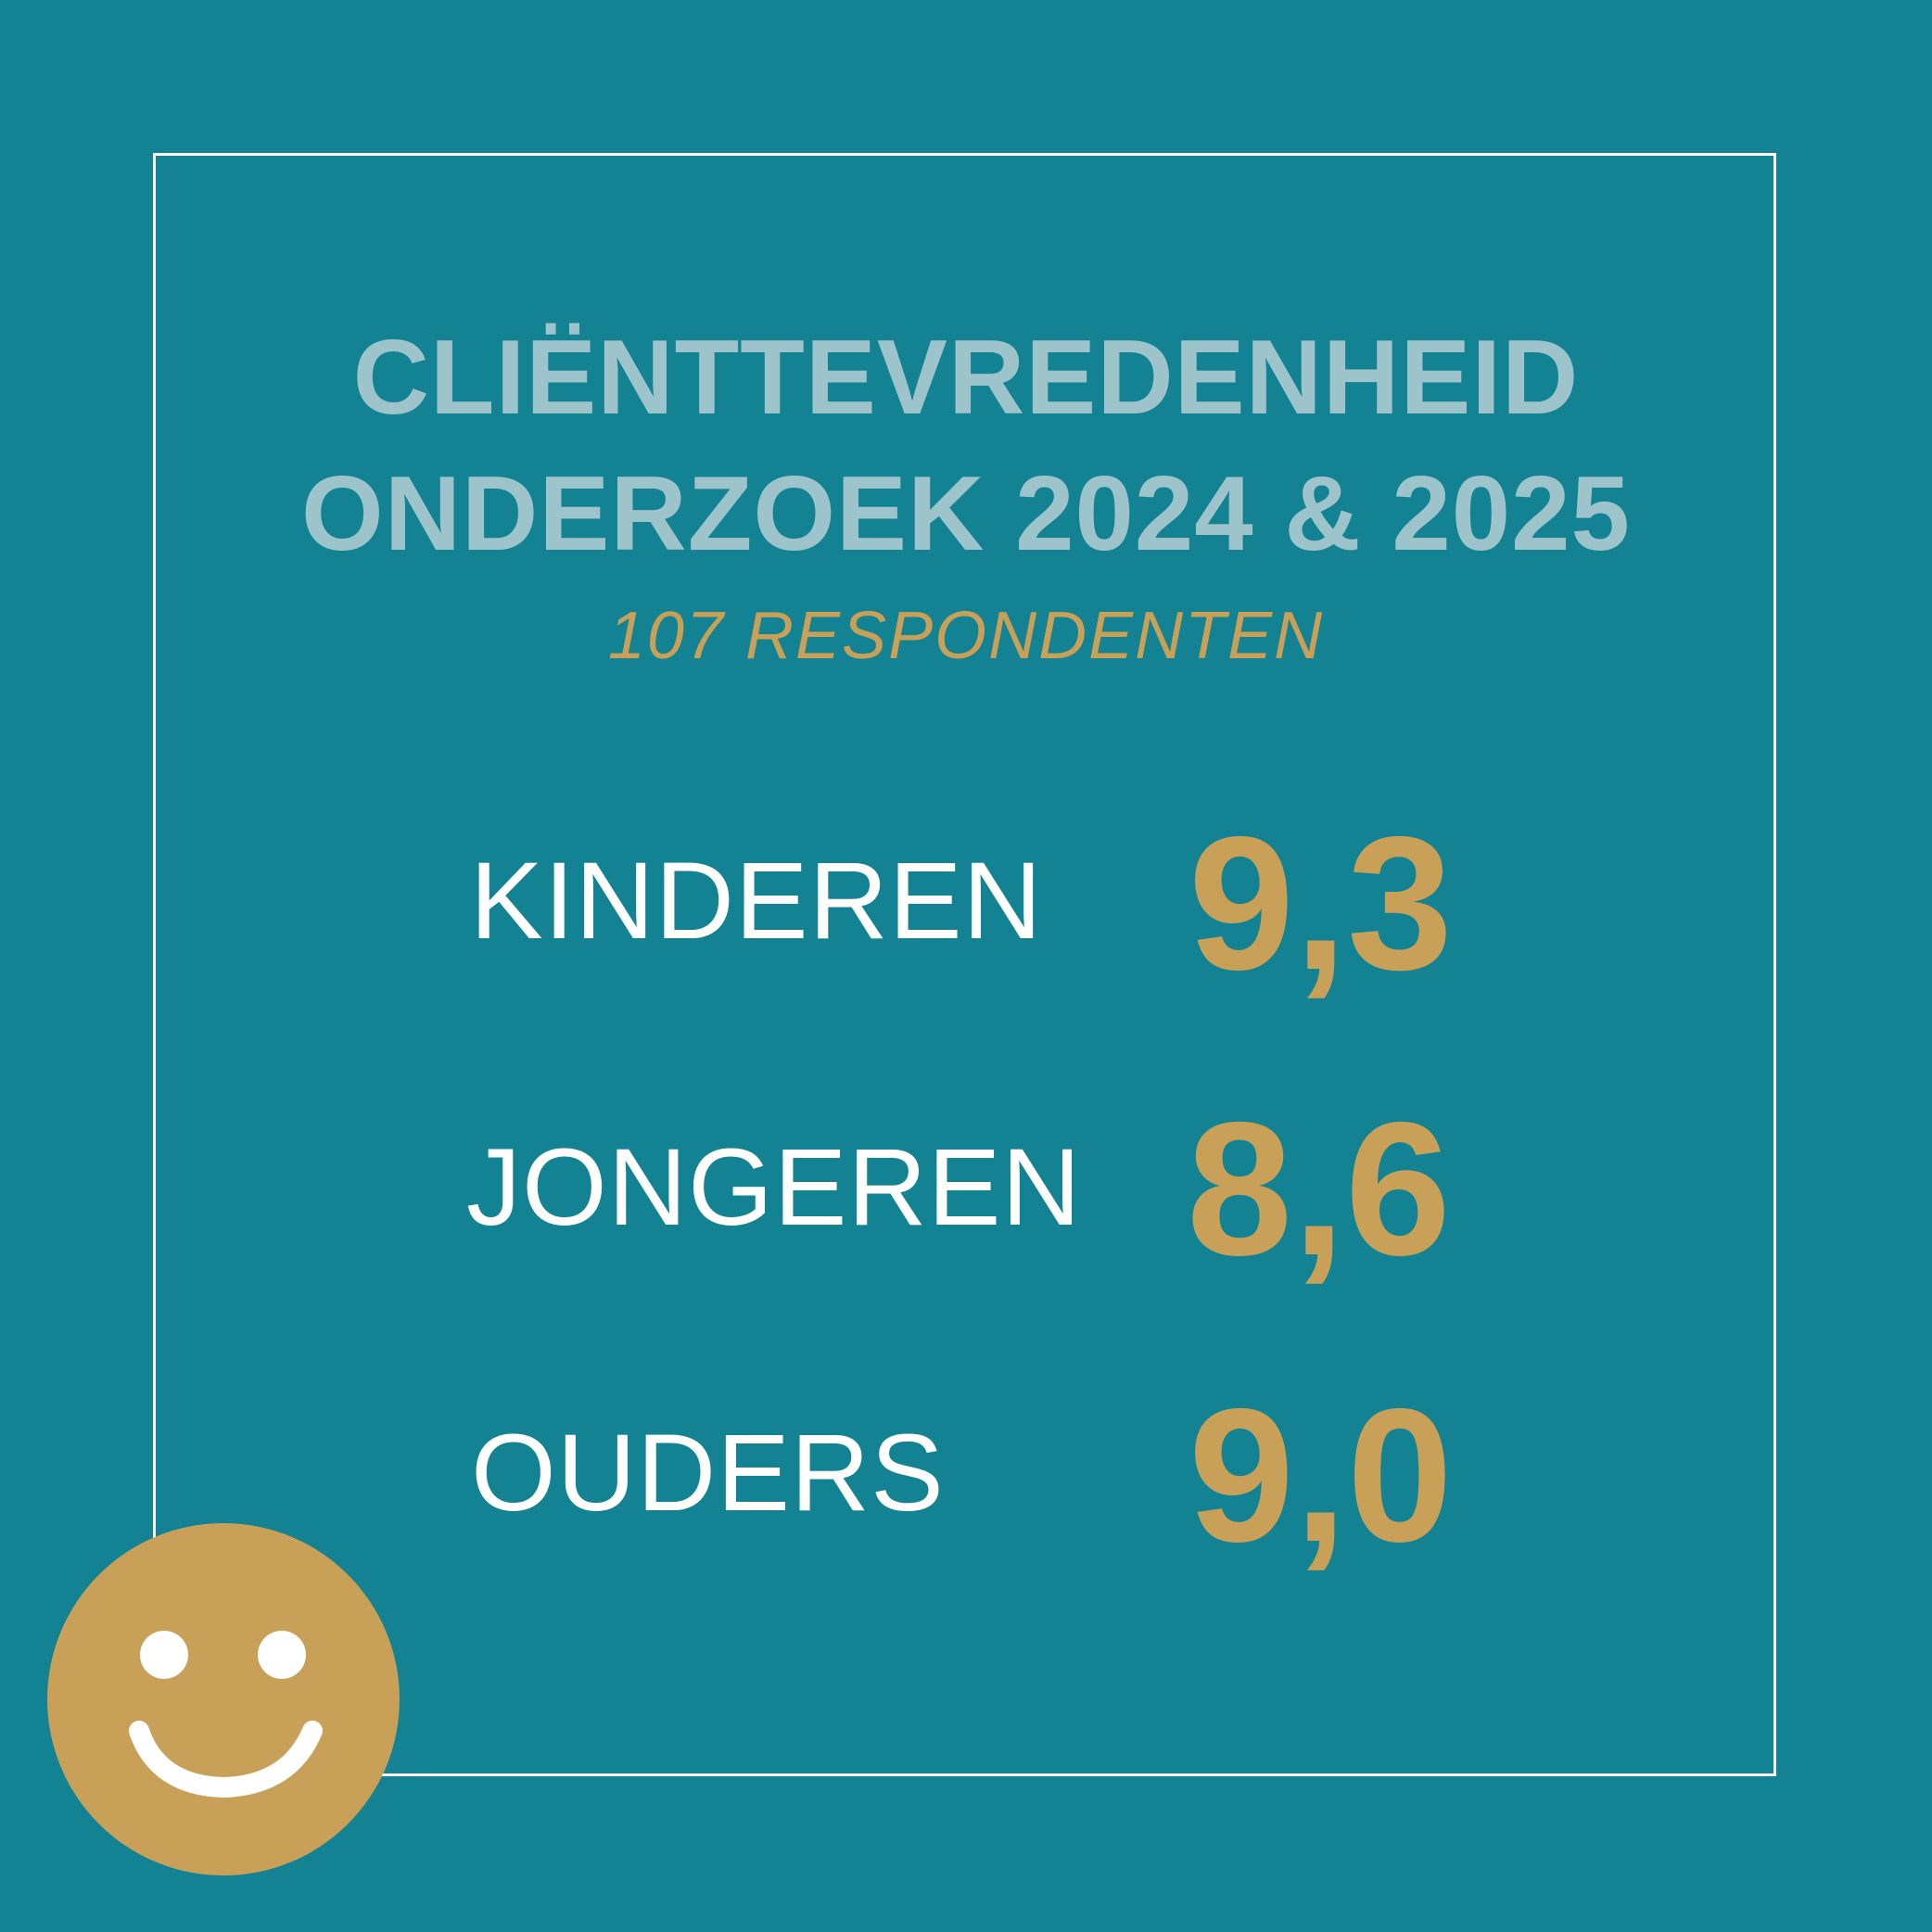 This screenshot has height=1932, width=1932. I want to click on score-value: 9,3, so click(1320, 903).